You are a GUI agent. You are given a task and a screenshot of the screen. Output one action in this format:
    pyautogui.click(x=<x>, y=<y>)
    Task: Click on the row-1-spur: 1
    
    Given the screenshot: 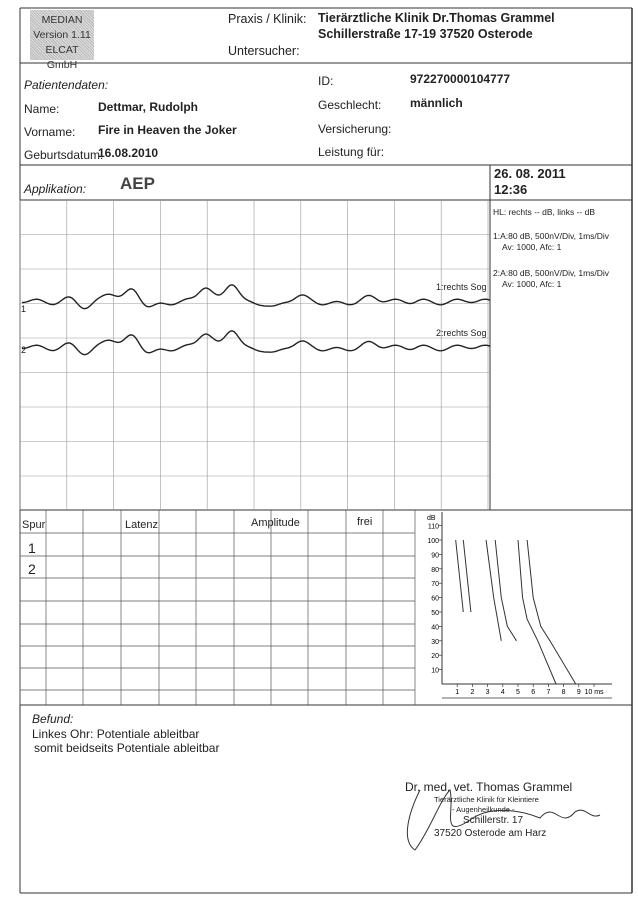 What is the action you would take?
    pyautogui.click(x=32, y=548)
    